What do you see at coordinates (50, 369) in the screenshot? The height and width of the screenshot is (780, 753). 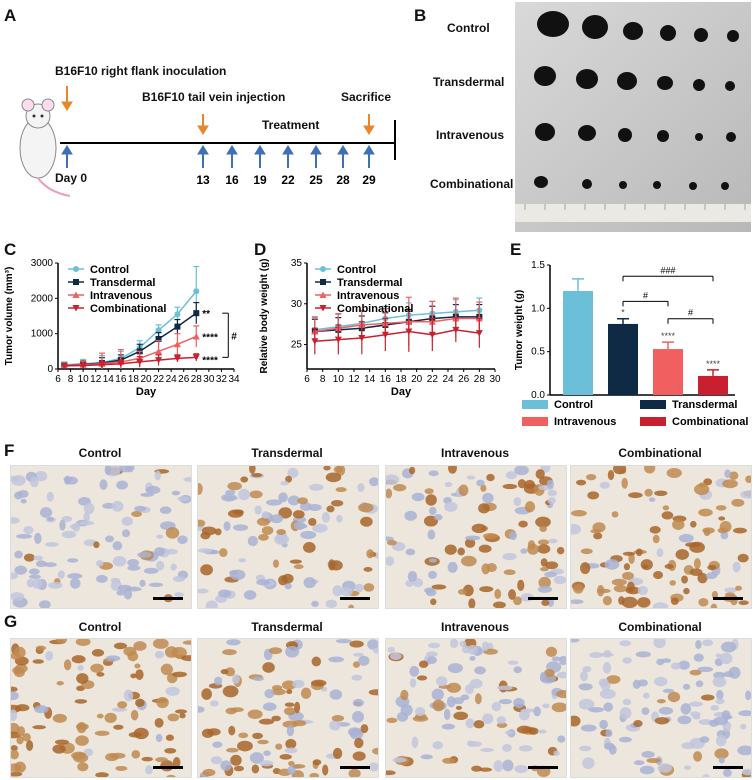 I see `y-tick-label: 0` at bounding box center [50, 369].